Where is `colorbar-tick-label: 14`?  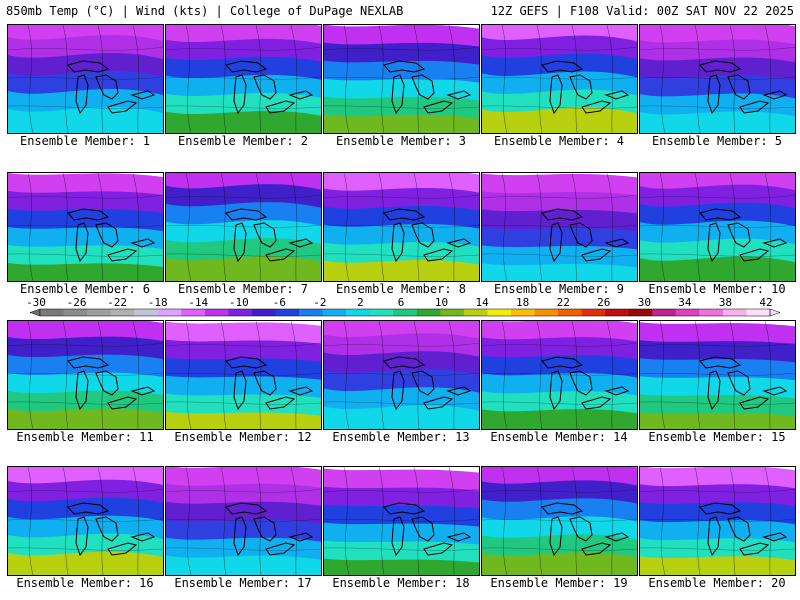
colorbar-tick-label: 14 is located at coordinates (482, 302).